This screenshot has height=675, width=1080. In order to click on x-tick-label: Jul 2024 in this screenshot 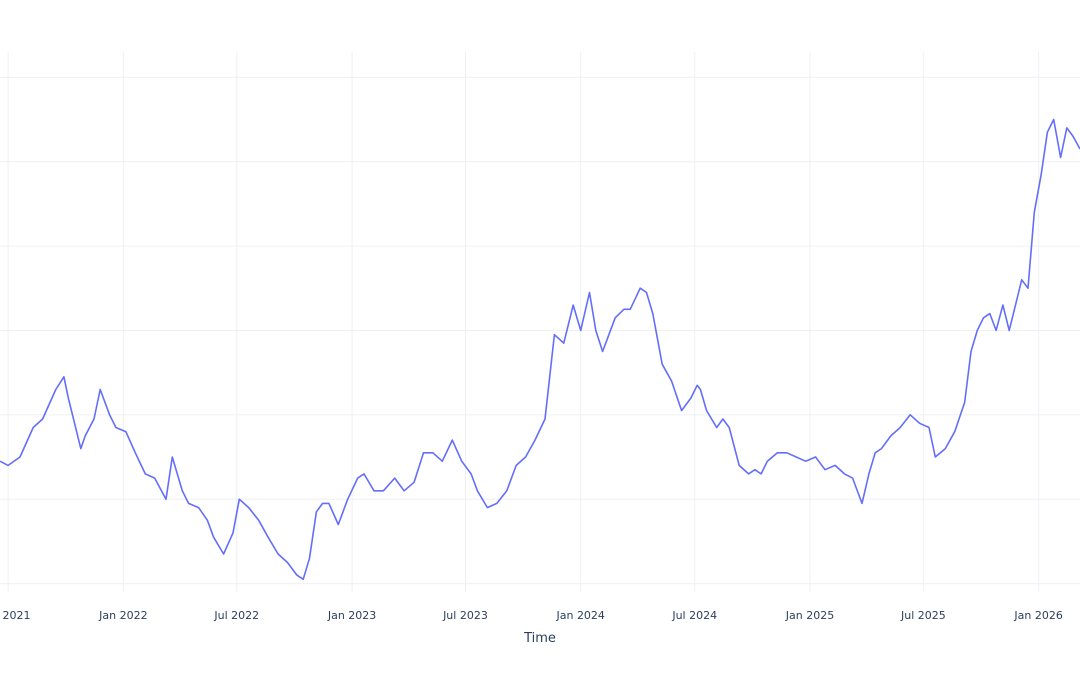, I will do `click(694, 615)`.